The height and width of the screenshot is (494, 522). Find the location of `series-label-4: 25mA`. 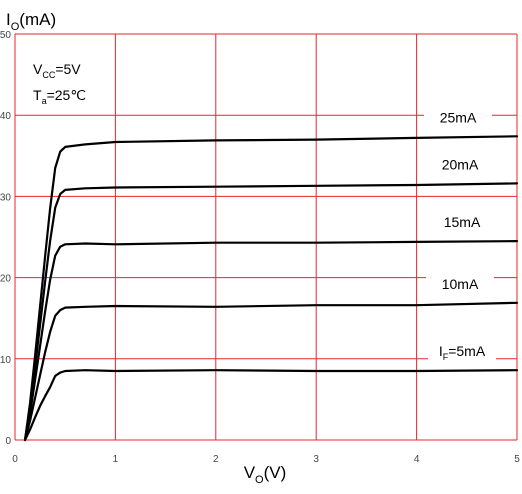

series-label-4: 25mA is located at coordinates (458, 117).